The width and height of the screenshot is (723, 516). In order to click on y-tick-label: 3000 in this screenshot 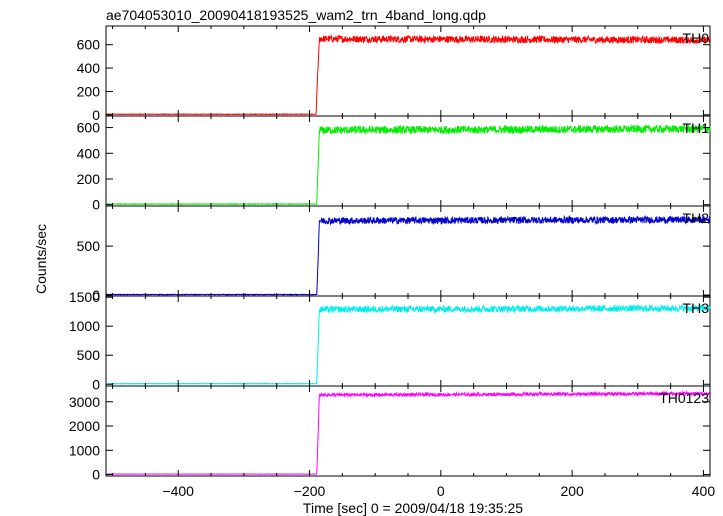, I will do `click(84, 402)`.